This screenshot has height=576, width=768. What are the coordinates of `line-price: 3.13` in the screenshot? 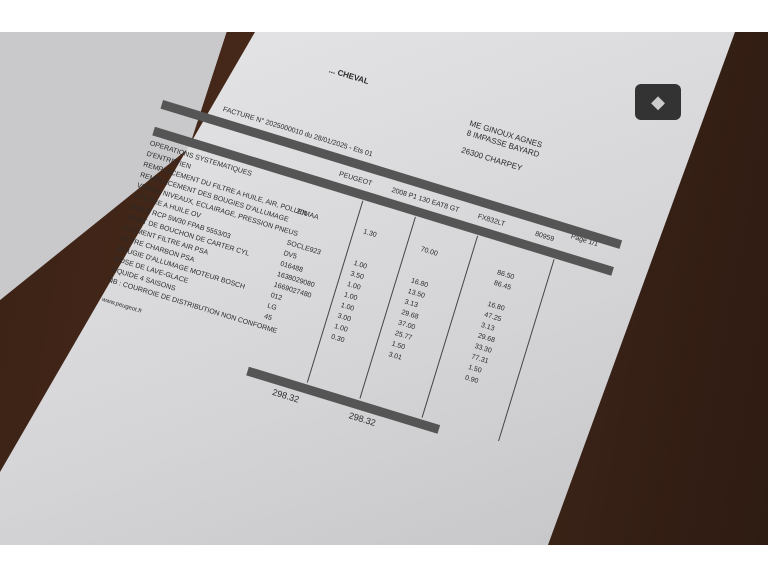 It's located at (411, 304).